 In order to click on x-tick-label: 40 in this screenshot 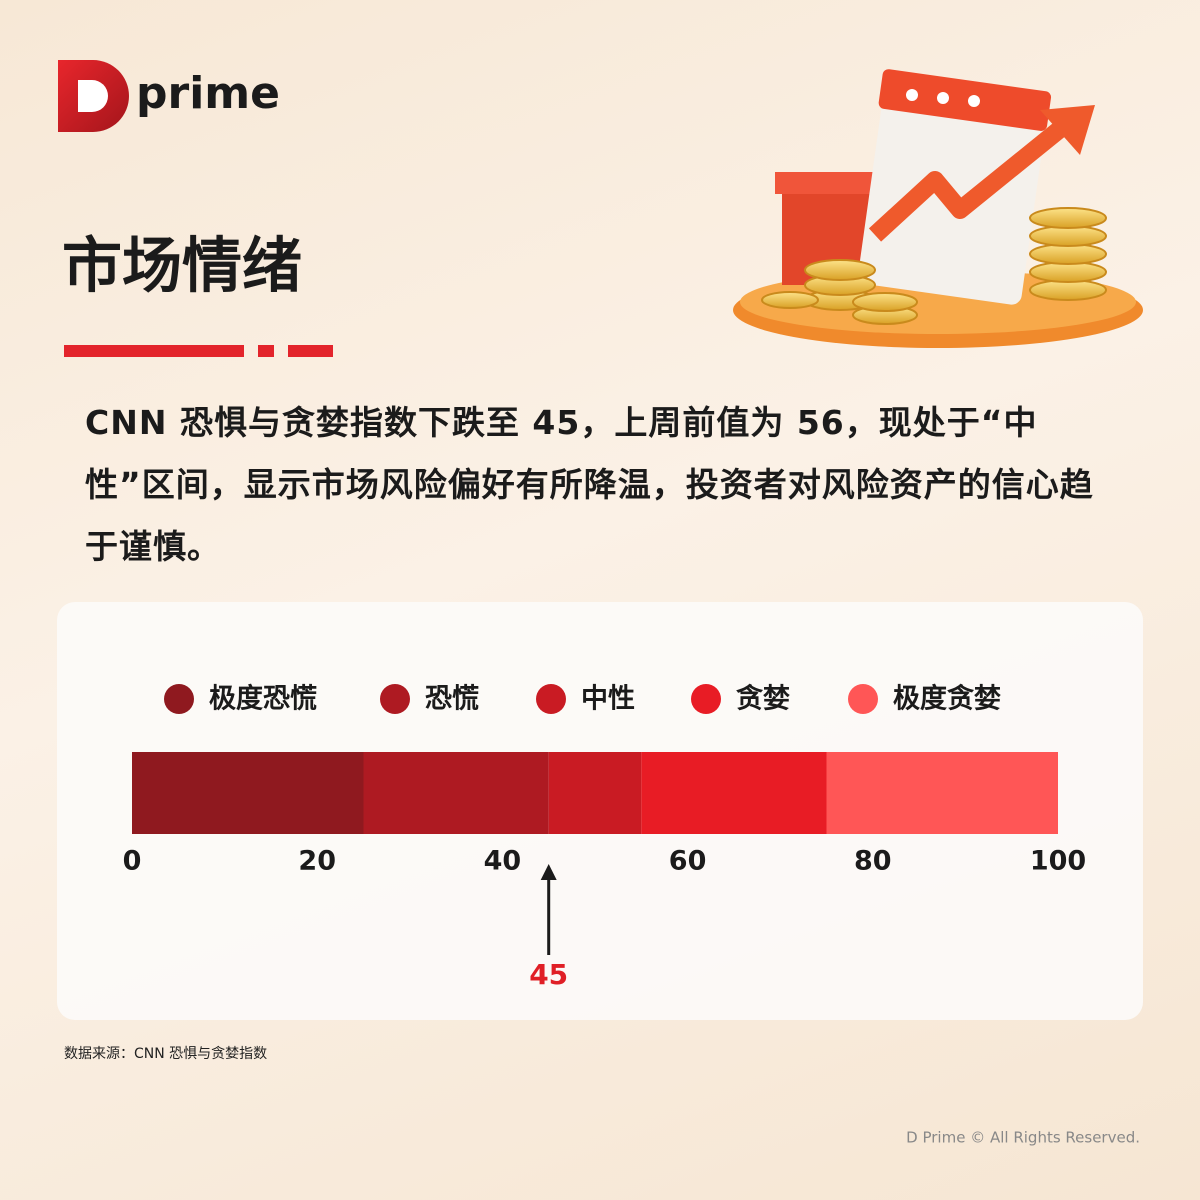, I will do `click(503, 861)`.